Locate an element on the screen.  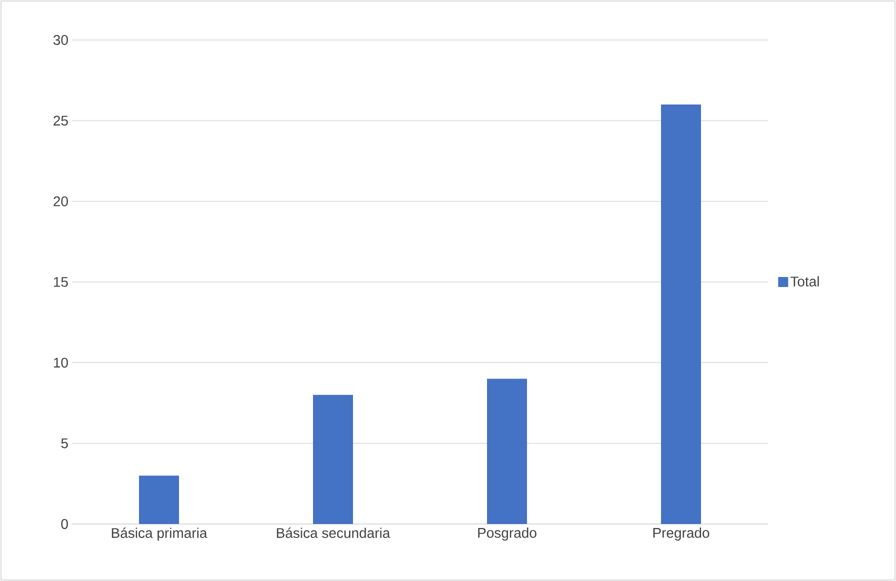
y-tick-label: 25 is located at coordinates (61, 121).